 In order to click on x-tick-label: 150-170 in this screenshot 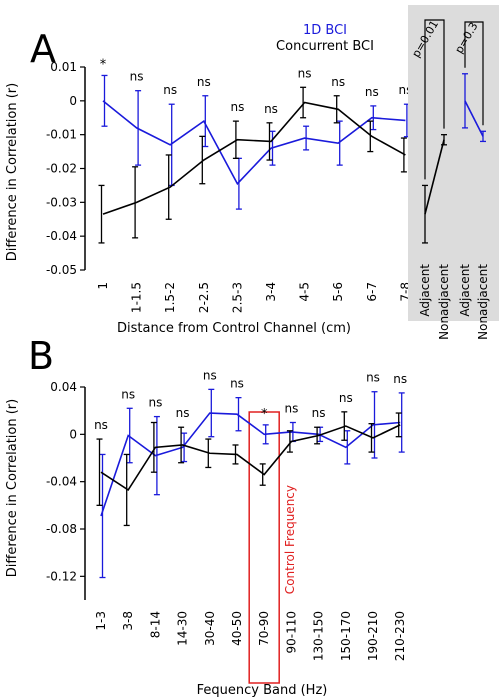, I will do `click(346, 636)`.